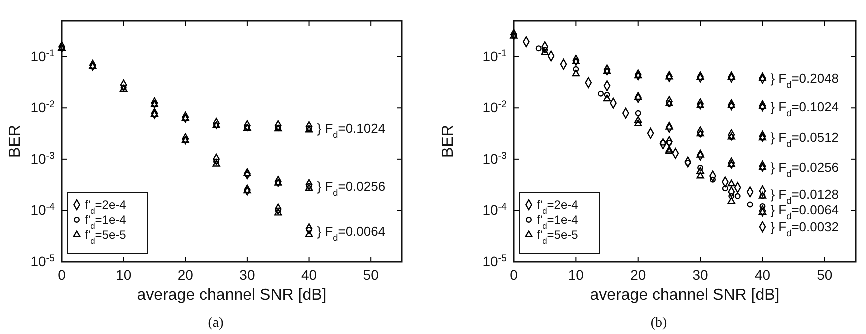 The height and width of the screenshot is (334, 866). I want to click on annotation: } F$_{d}$=0.2048, so click(805, 80).